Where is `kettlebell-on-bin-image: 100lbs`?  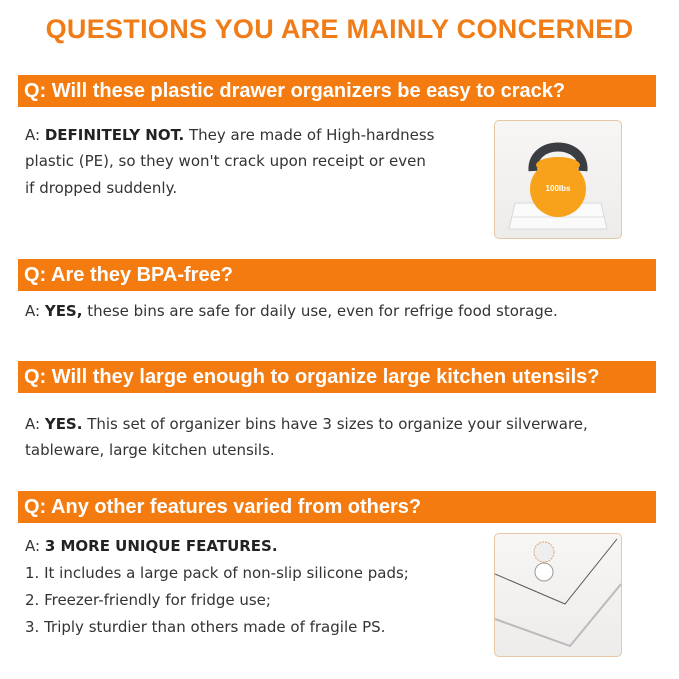 kettlebell-on-bin-image: 100lbs is located at coordinates (558, 179).